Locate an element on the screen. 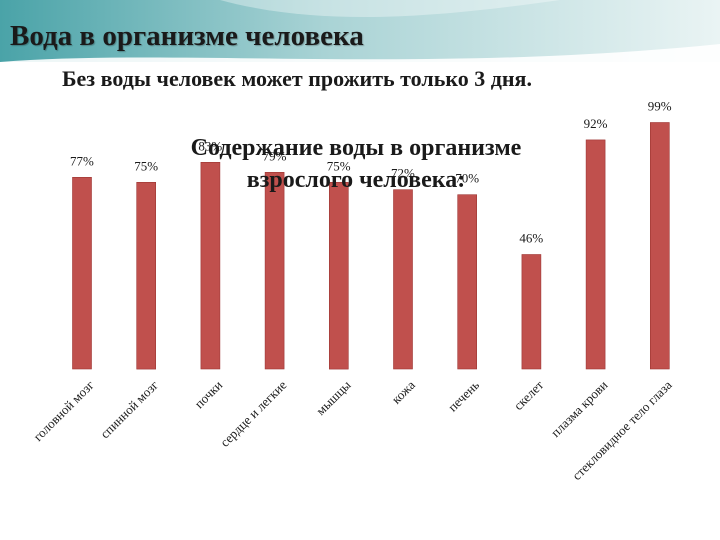 The image size is (720, 540). data-label-8: 46% is located at coordinates (531, 238).